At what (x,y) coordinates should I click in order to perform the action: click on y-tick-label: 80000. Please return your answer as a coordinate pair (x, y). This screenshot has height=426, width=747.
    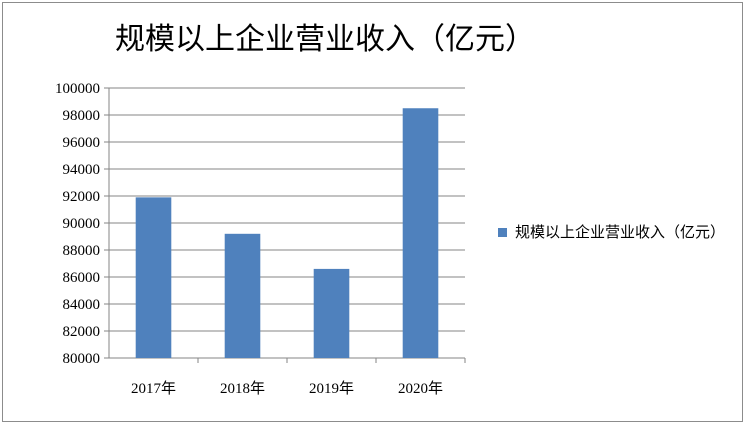
    Looking at the image, I should click on (82, 359).